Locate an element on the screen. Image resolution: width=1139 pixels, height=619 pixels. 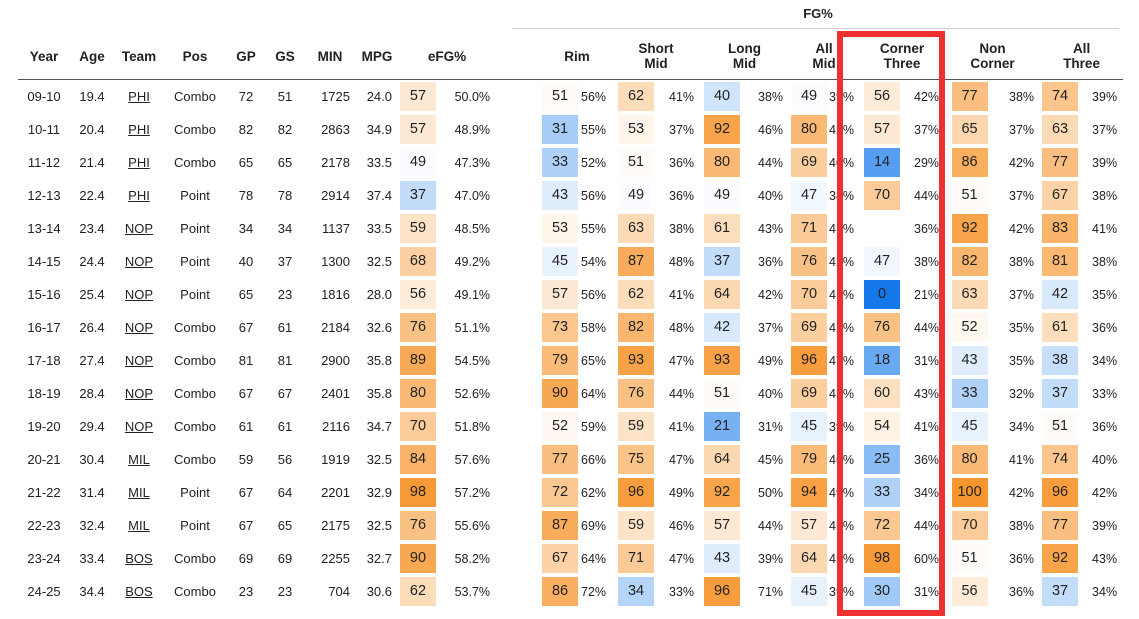
corner-three-percentile-value: 56 is located at coordinates (882, 96).